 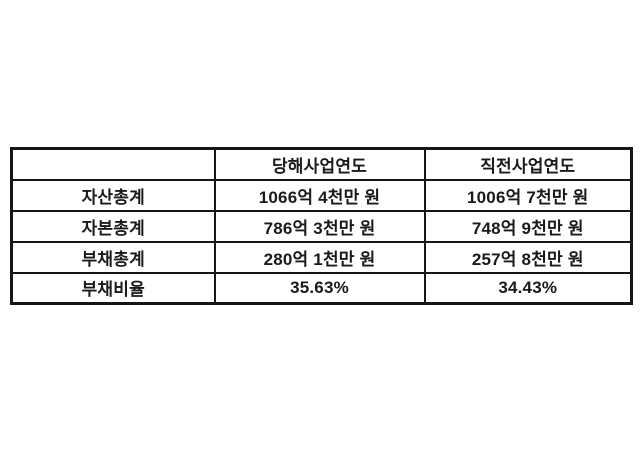 I want to click on row-label: 자본총계, so click(x=113, y=226).